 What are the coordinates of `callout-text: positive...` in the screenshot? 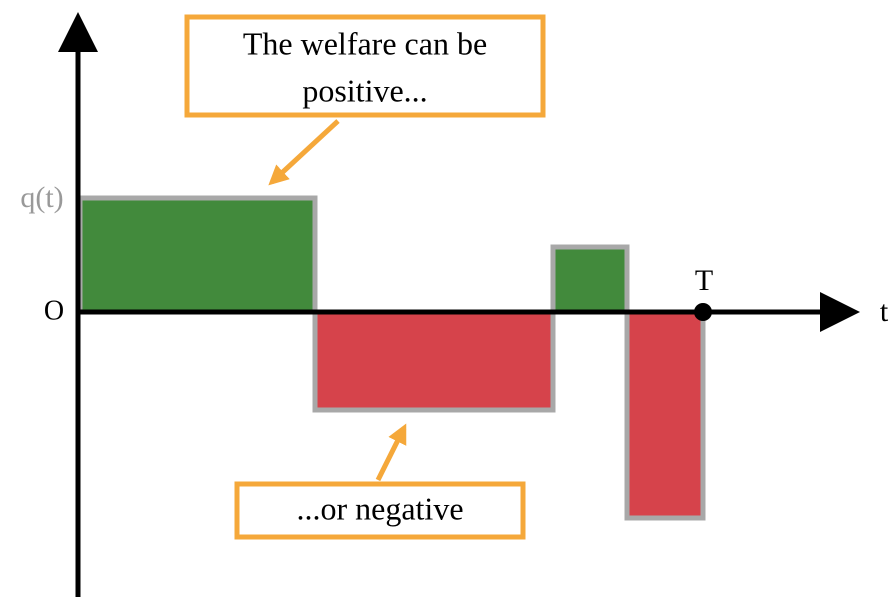 It's located at (364, 90).